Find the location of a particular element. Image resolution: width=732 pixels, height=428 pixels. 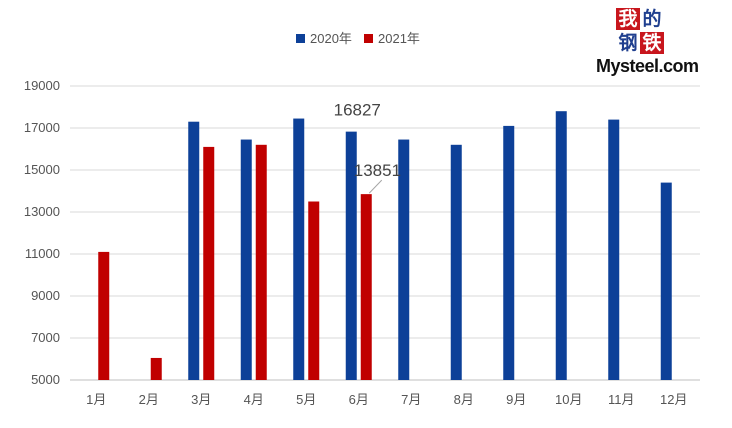

x-tick-label: 2月 is located at coordinates (149, 399).